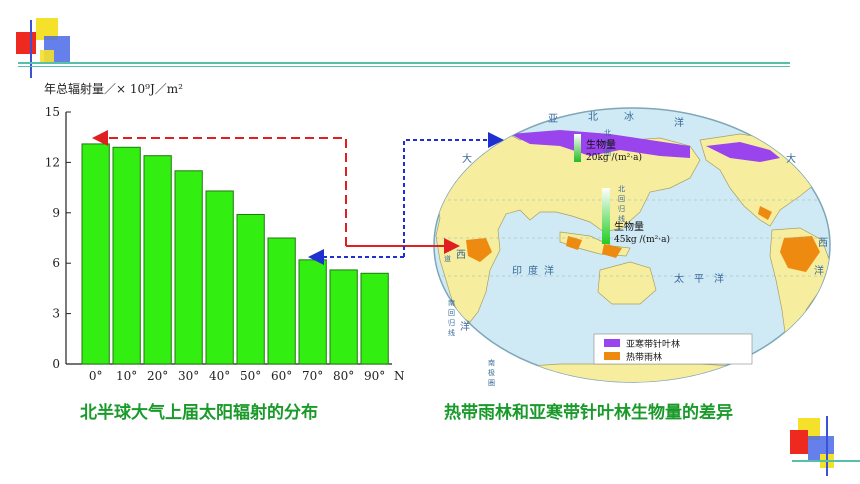  What do you see at coordinates (453, 194) in the screenshot?
I see `blue-arrow-to-boreal` at bounding box center [453, 194].